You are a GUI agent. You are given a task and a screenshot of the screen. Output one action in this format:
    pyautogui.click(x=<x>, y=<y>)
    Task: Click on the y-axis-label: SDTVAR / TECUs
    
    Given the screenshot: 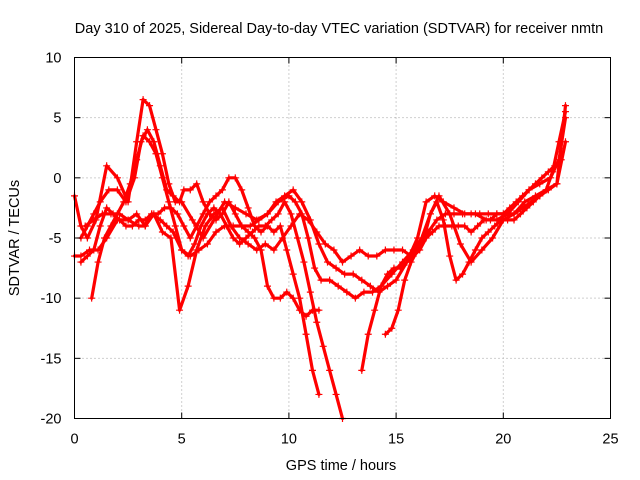 What is the action you would take?
    pyautogui.click(x=15, y=238)
    